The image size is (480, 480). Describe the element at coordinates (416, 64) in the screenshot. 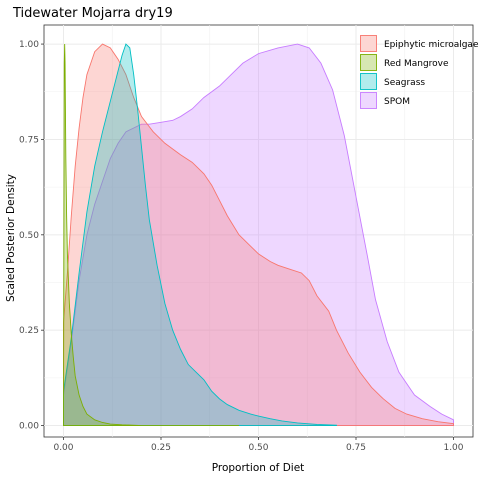

I see `legend-label-red-mangrove: Red Mangrove` at that location.